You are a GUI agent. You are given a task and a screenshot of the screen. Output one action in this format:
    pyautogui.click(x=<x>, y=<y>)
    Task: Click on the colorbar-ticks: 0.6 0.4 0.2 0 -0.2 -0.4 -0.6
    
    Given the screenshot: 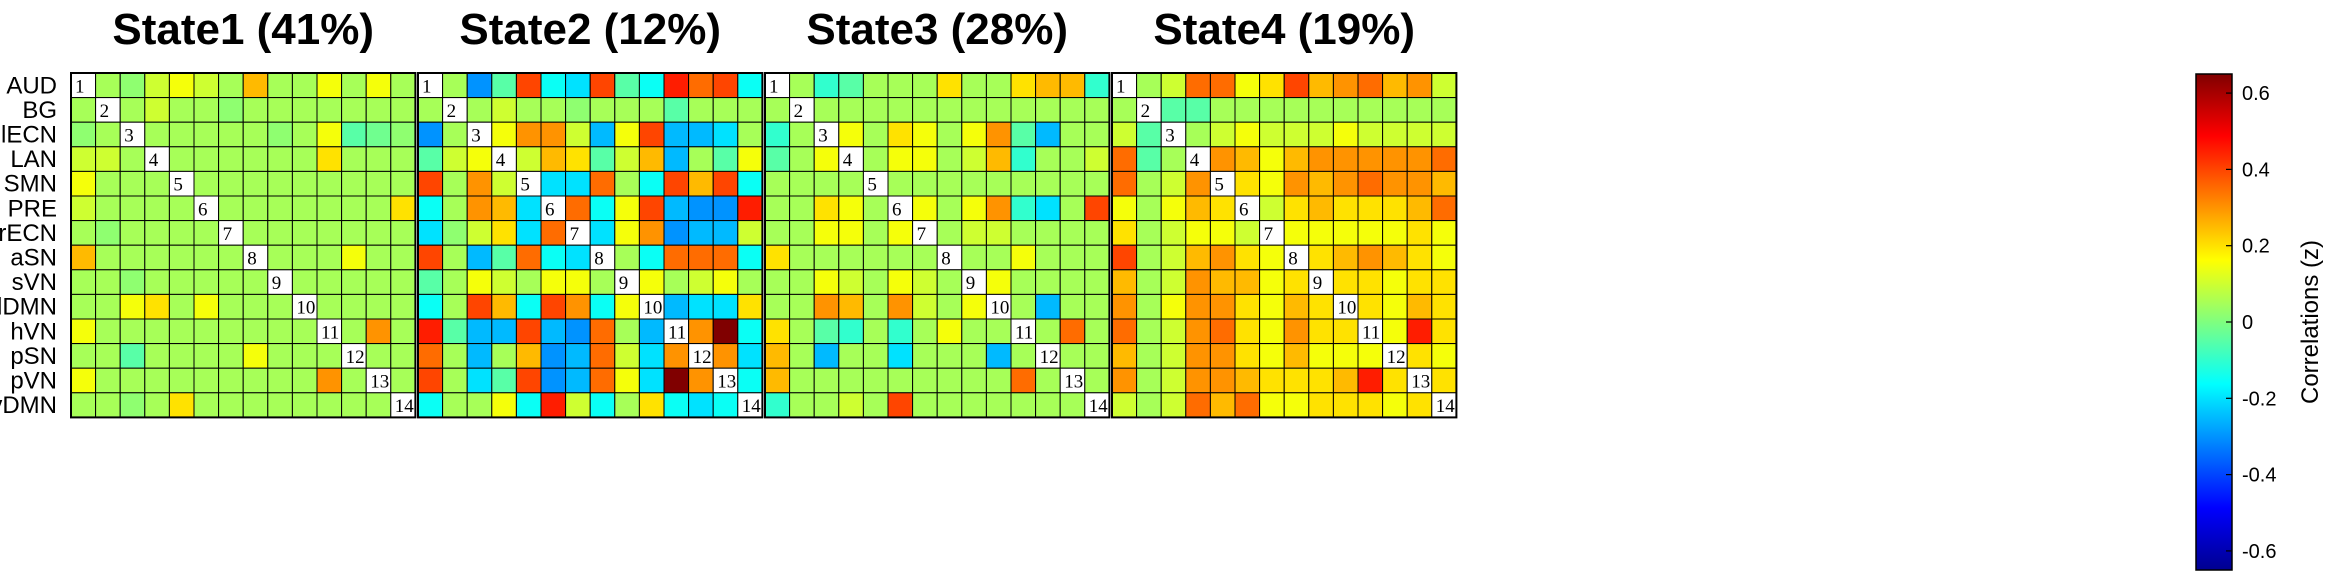 What is the action you would take?
    pyautogui.click(x=2251, y=323)
    